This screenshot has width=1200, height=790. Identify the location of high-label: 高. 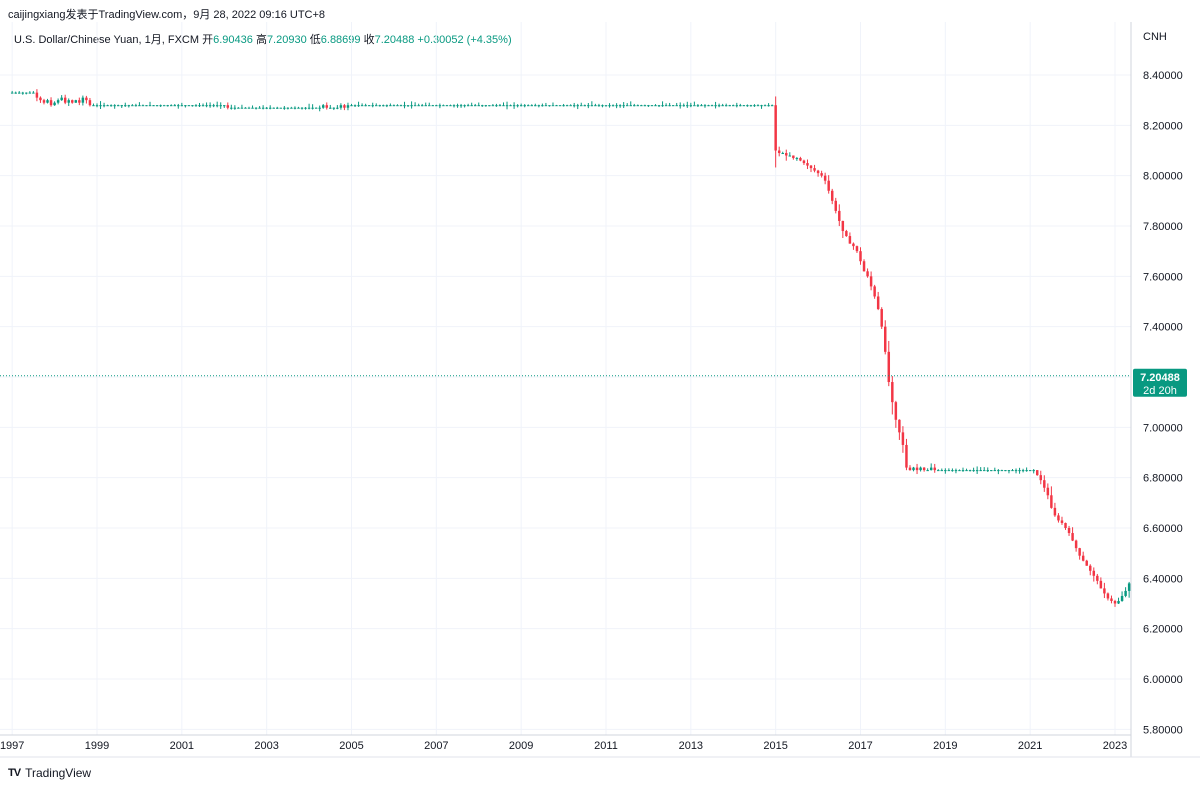
(261, 40).